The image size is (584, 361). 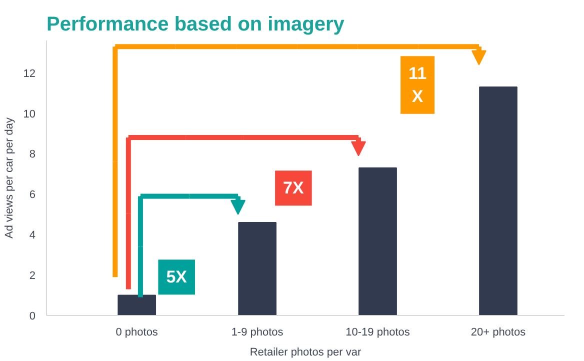 I want to click on annotation: 5X, so click(x=177, y=277).